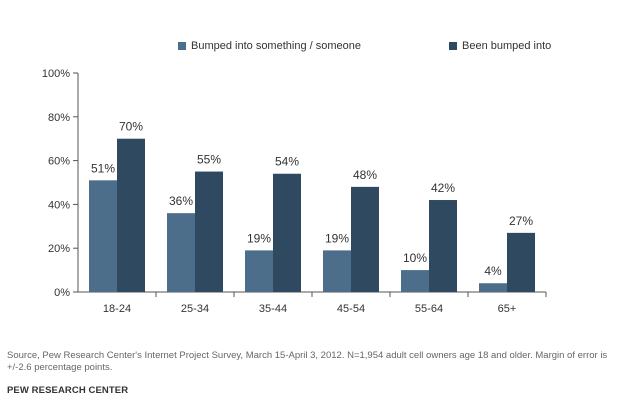 Image resolution: width=636 pixels, height=406 pixels. I want to click on legend-item-bumped-into: Bumped into something / someone, so click(269, 46).